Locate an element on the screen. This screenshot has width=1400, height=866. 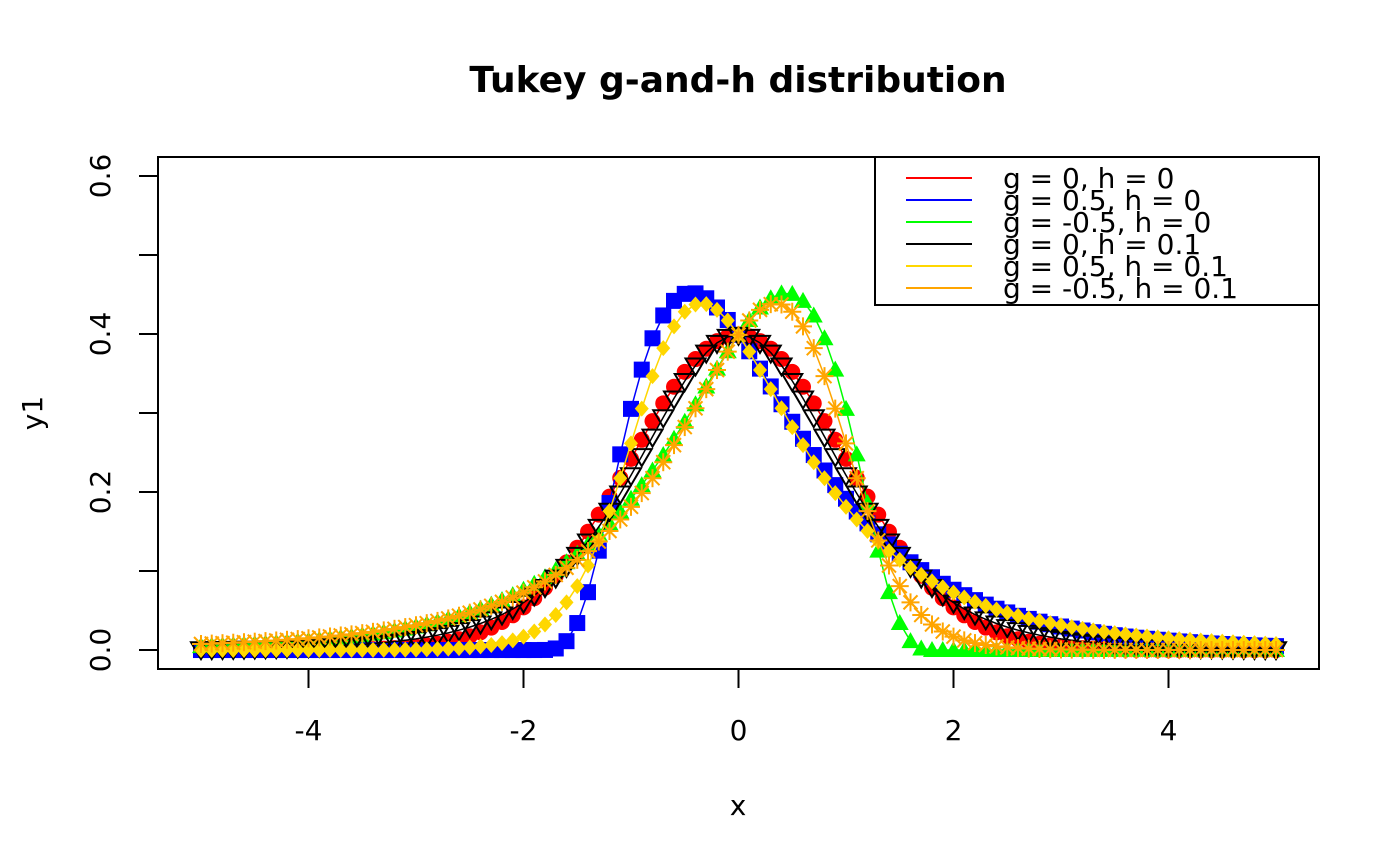
legend-box is located at coordinates (1097, 231).